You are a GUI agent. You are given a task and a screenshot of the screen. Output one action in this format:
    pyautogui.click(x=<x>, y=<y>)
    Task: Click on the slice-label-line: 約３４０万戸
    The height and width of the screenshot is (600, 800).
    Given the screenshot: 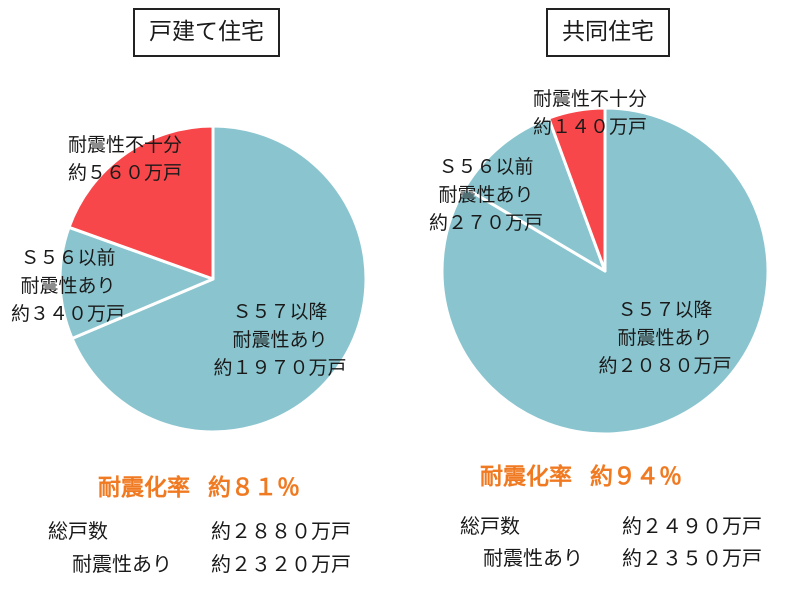 What is the action you would take?
    pyautogui.click(x=67, y=314)
    